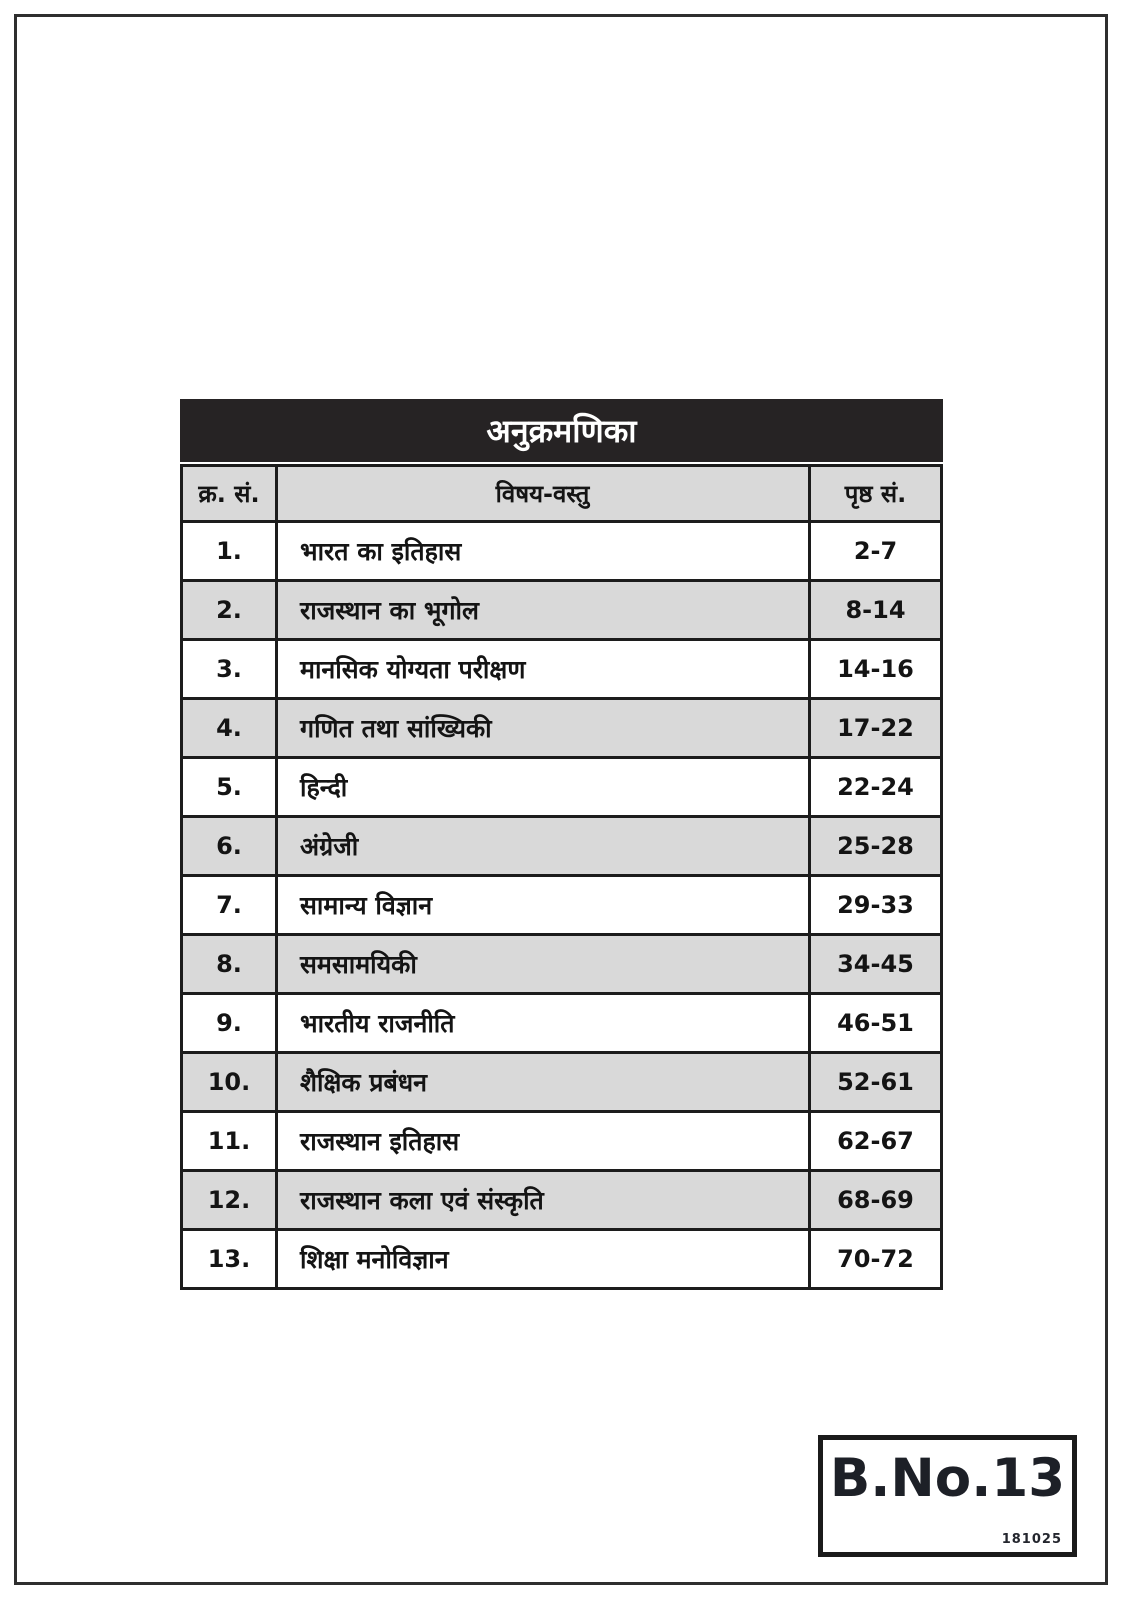 The width and height of the screenshot is (1124, 1600). What do you see at coordinates (229, 1200) in the screenshot?
I see `row-serial-number: 12.` at bounding box center [229, 1200].